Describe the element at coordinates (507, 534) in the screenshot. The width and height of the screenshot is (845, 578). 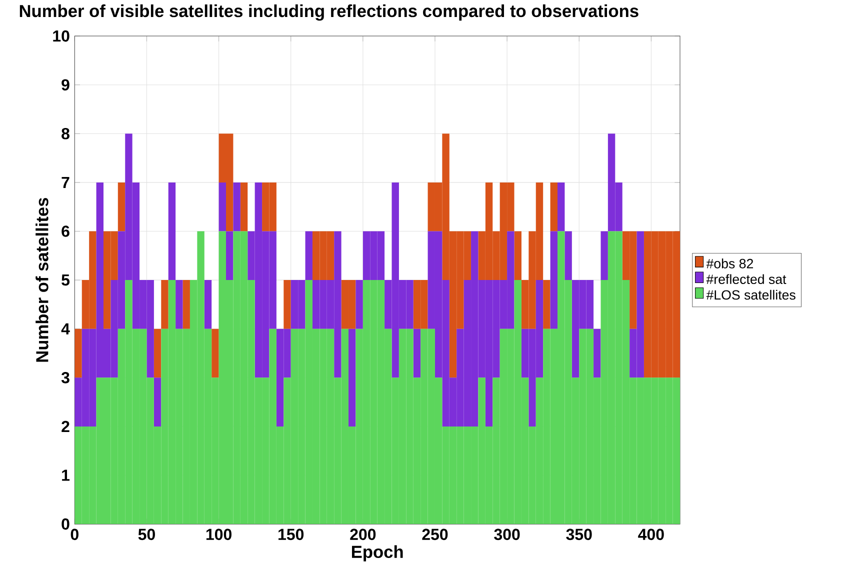
I see `x-tick-label: 300` at that location.